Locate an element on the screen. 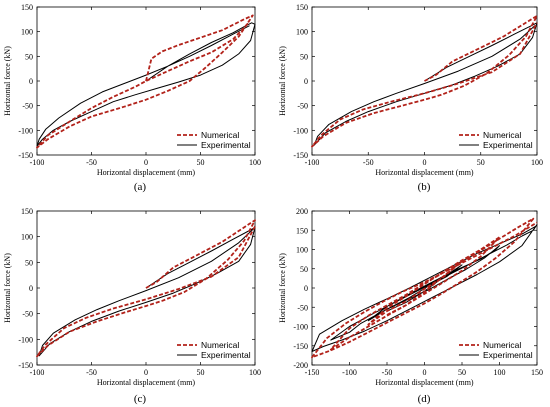  panel-label: (b) is located at coordinates (424, 187).